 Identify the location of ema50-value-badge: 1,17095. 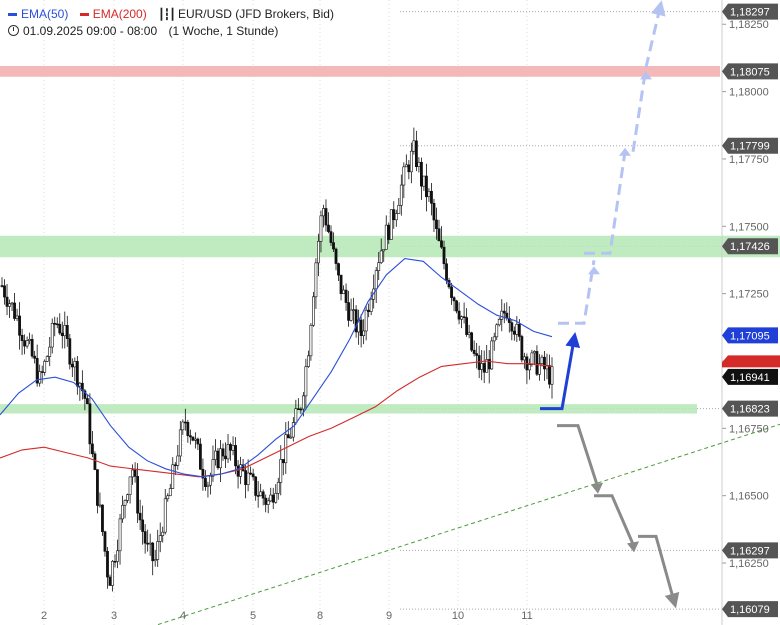
(750, 335).